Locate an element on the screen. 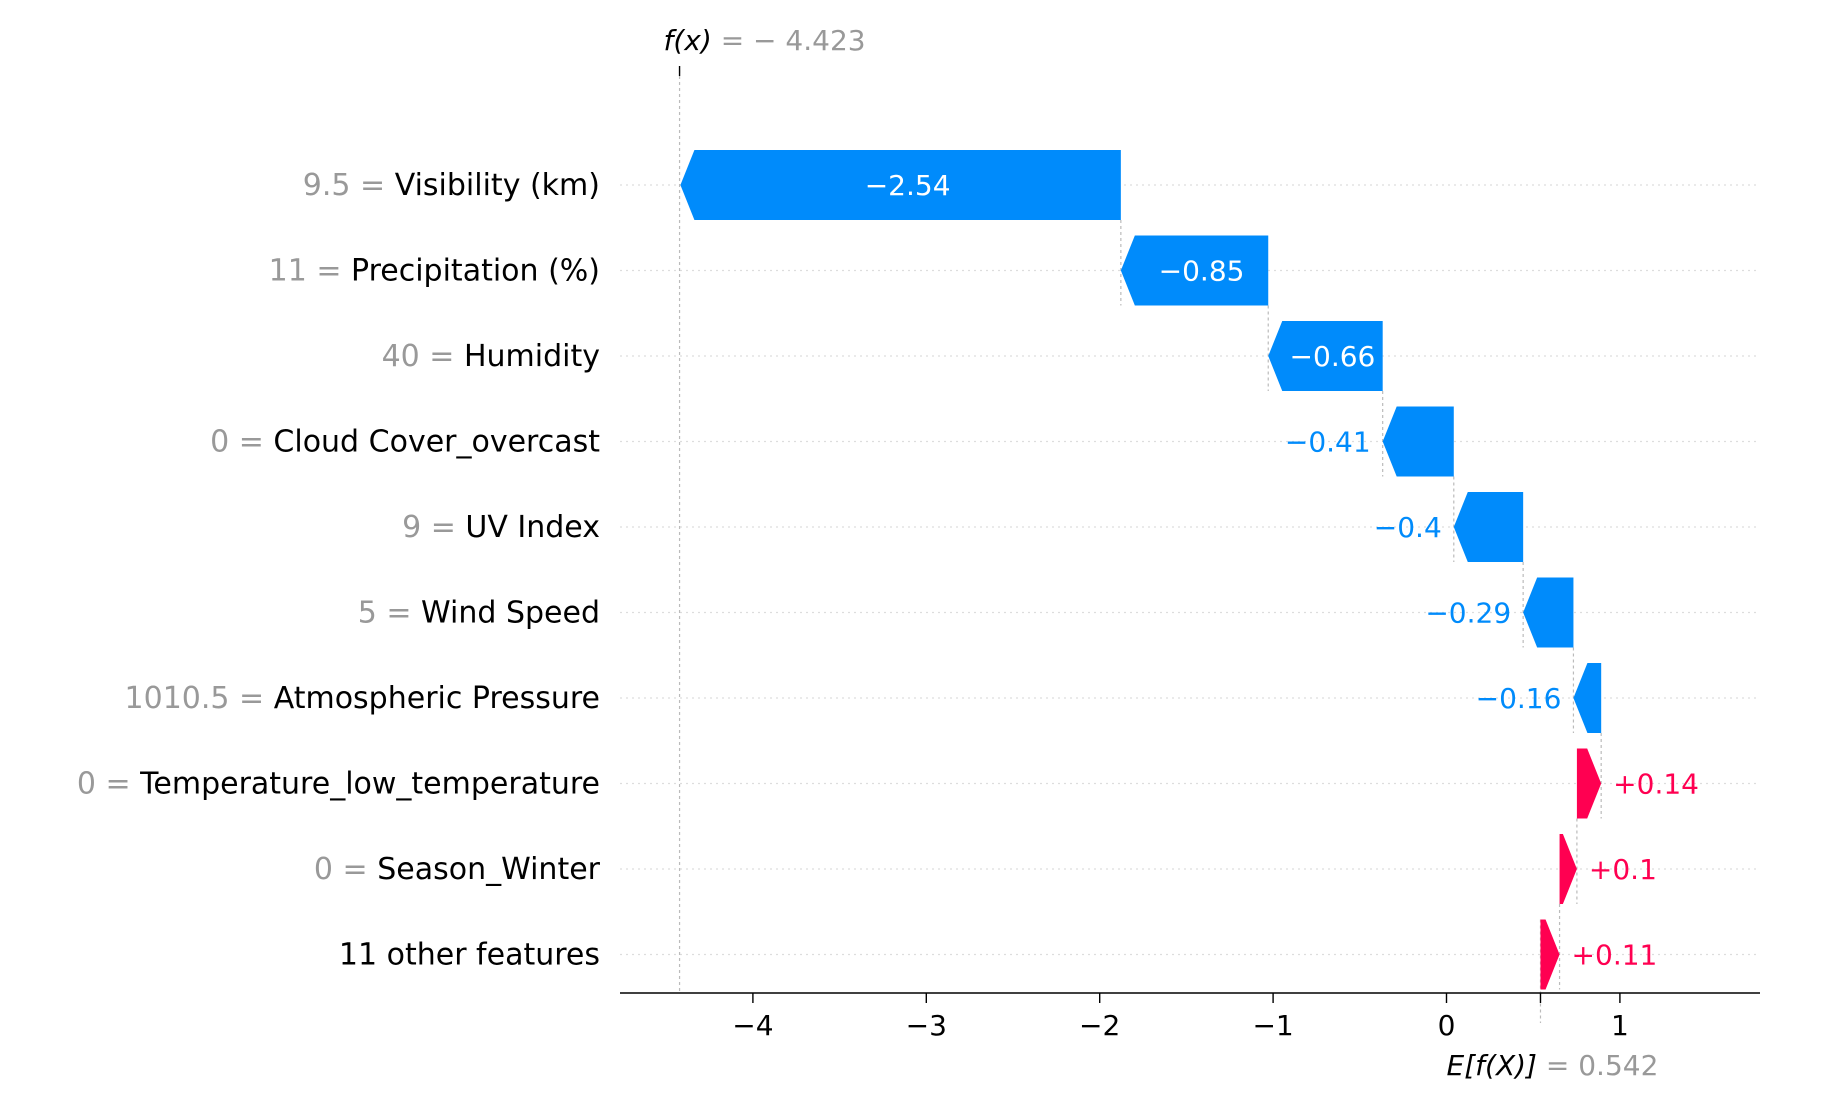  feature-label: 9.5 = Visibility (km) is located at coordinates (451, 185).